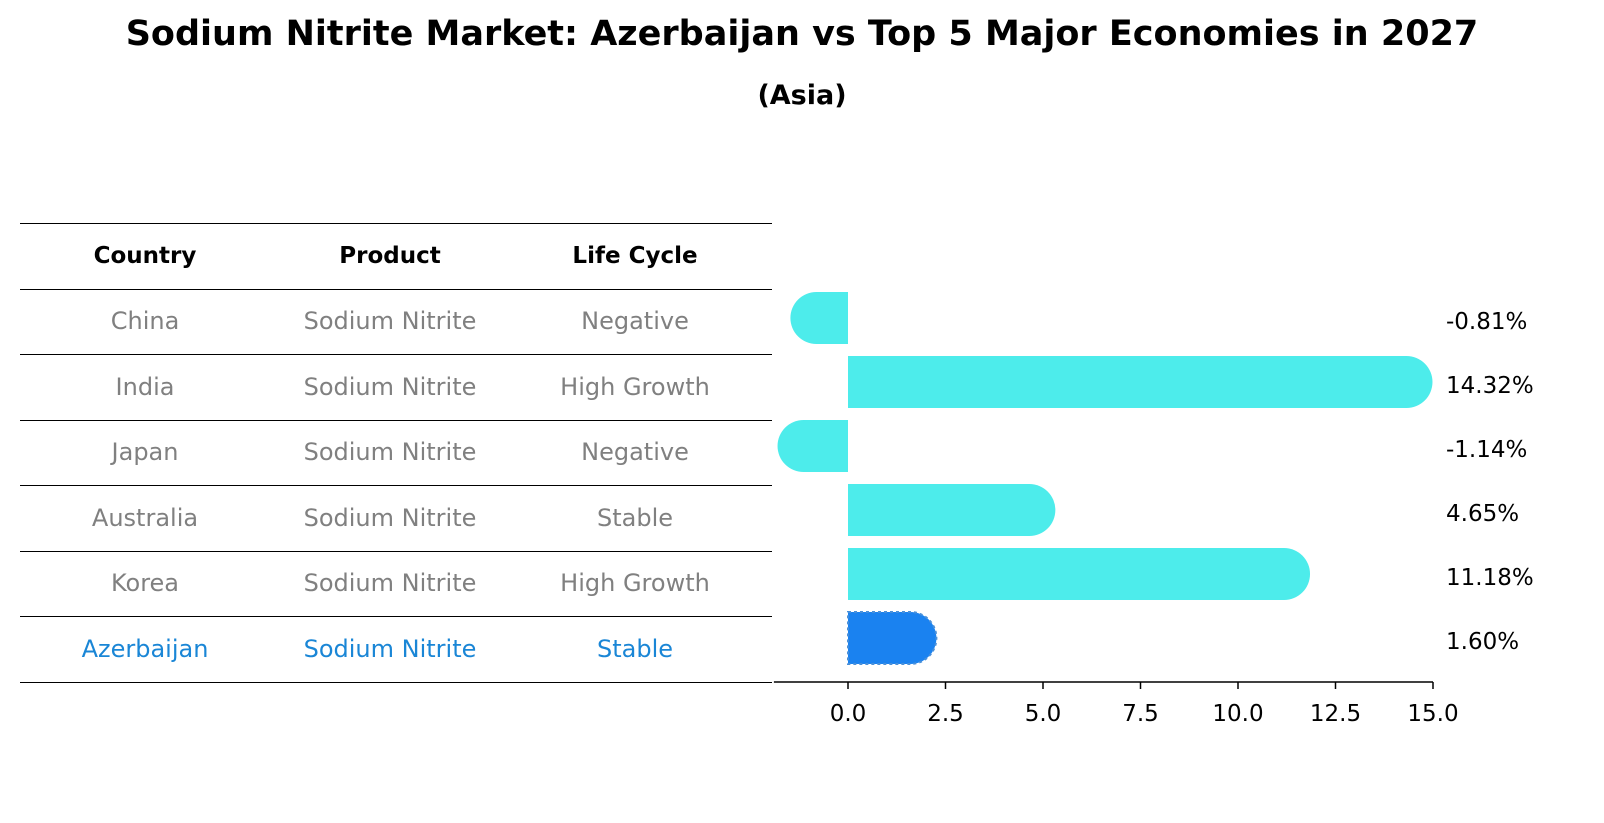 The image size is (1604, 823). What do you see at coordinates (1482, 514) in the screenshot?
I see `value-label: 4.65%` at bounding box center [1482, 514].